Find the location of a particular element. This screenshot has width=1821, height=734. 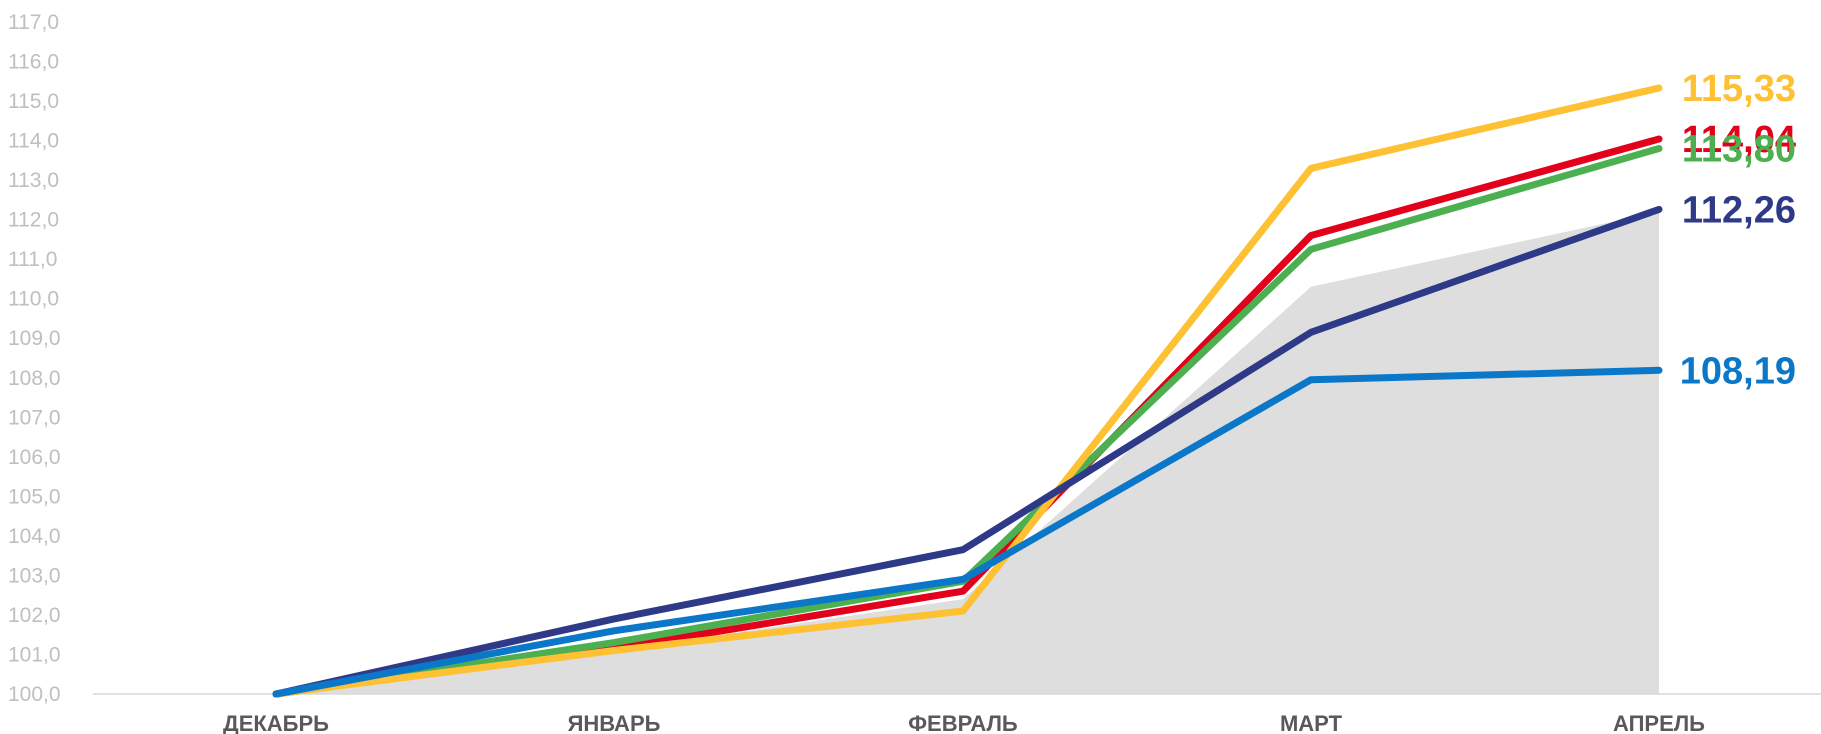

y-tick-label: 109,0 is located at coordinates (34, 338).